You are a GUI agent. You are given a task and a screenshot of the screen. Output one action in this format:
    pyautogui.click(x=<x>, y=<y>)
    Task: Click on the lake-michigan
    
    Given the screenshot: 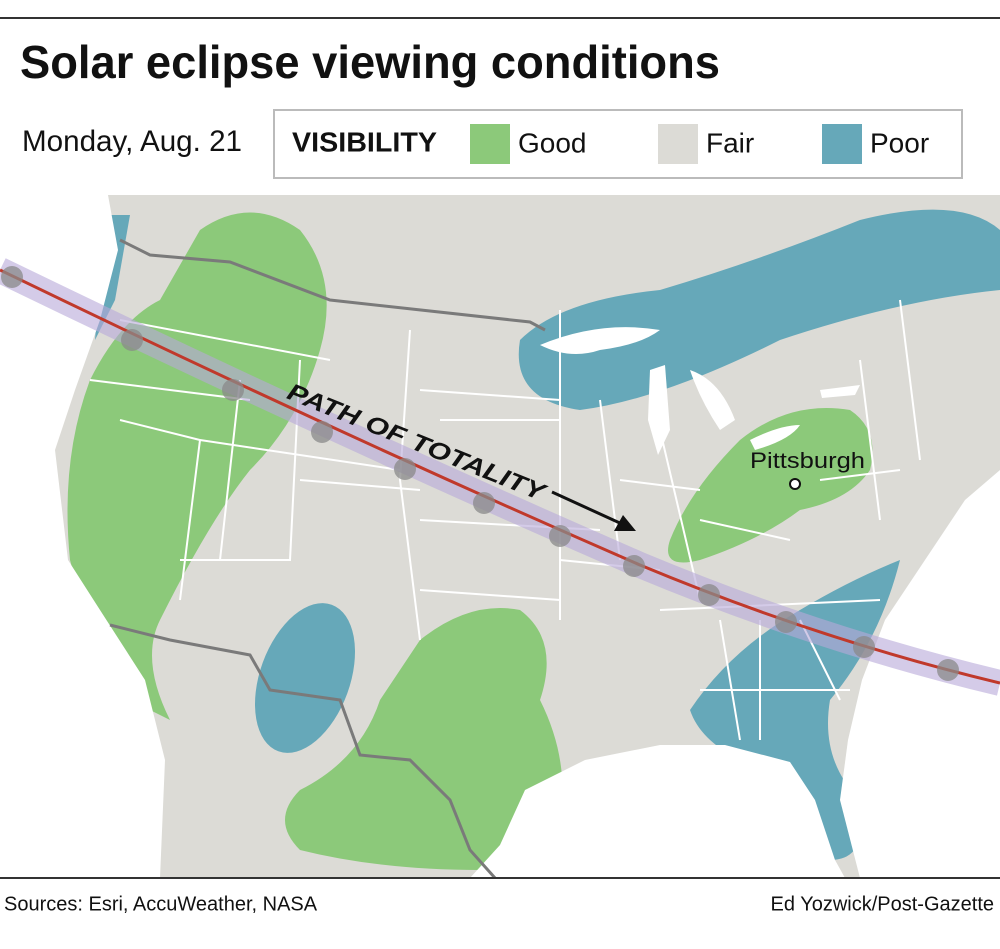 What is the action you would take?
    pyautogui.click(x=659, y=410)
    